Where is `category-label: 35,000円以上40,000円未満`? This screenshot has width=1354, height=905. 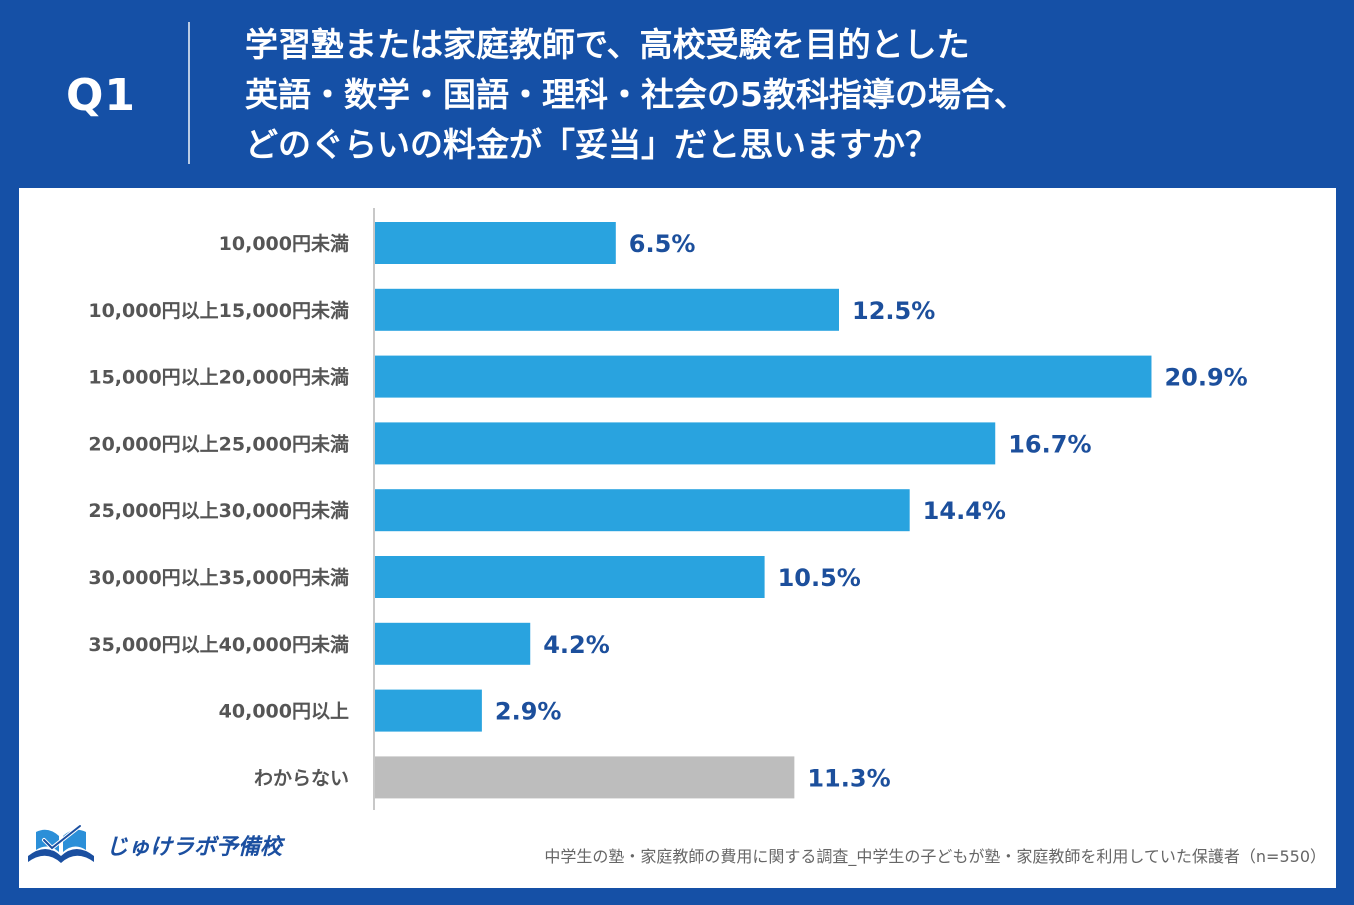
category-label: 35,000円以上40,000円未満 is located at coordinates (218, 644).